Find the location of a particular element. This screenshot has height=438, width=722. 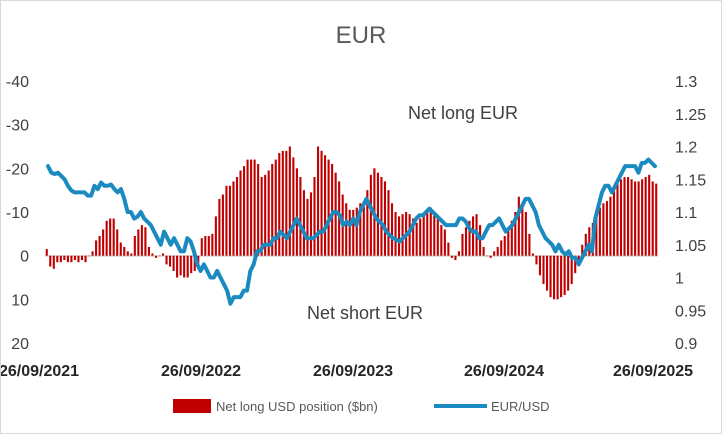

right-tick-label: 0.9 is located at coordinates (686, 344).